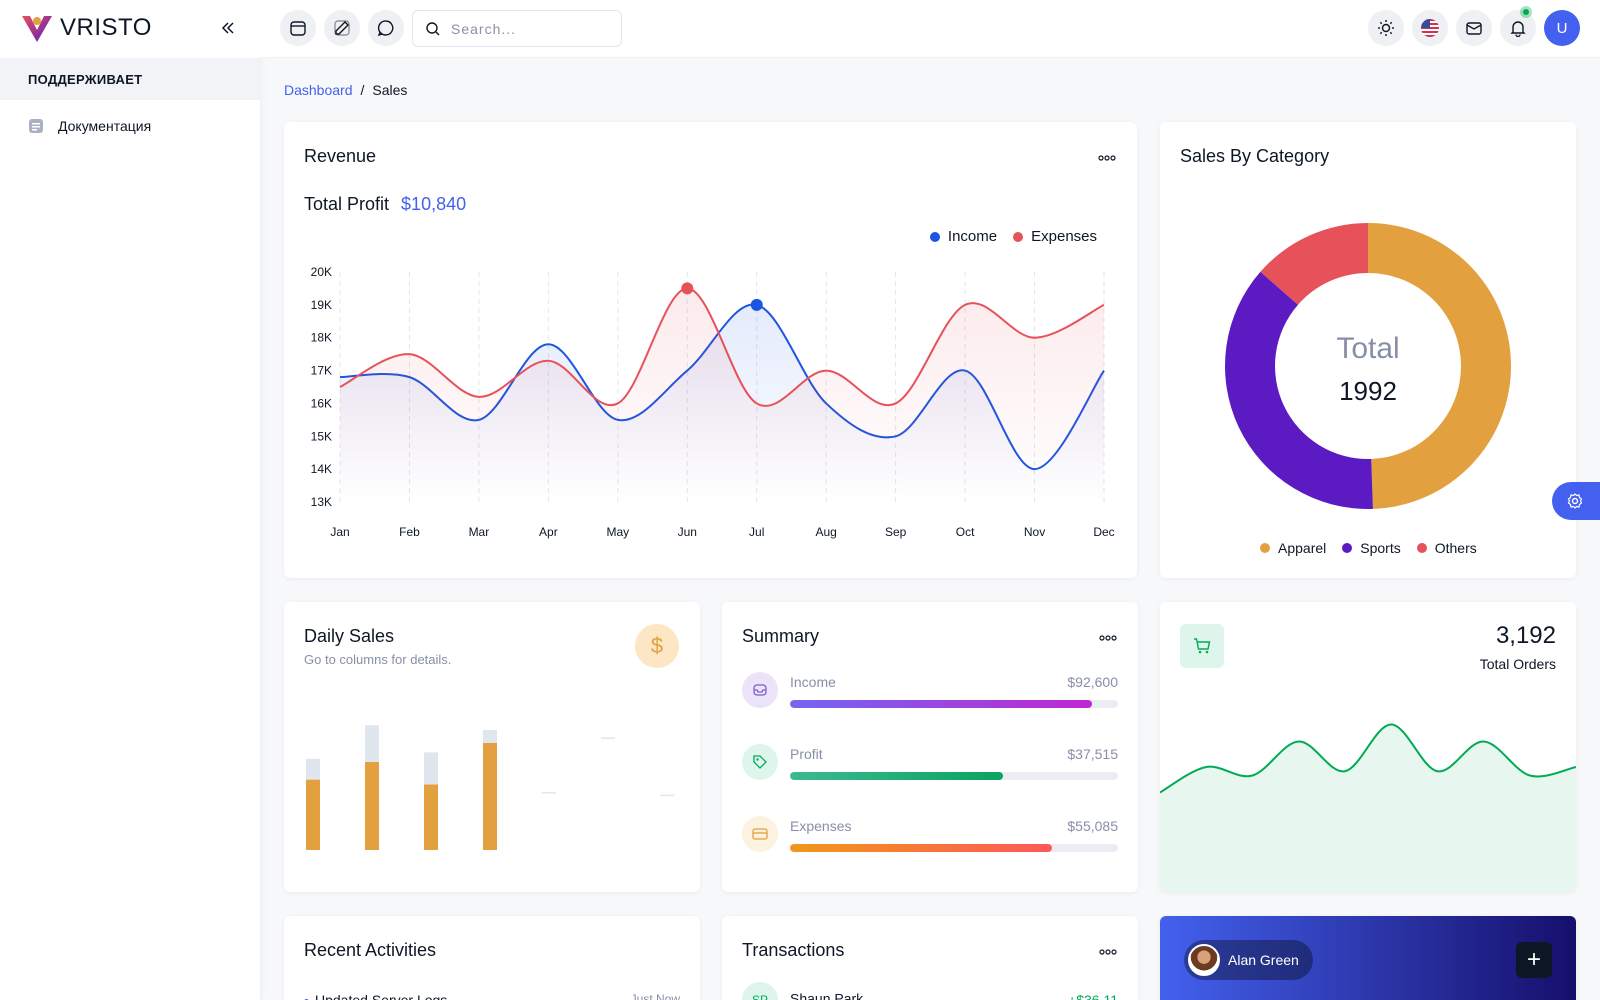 The height and width of the screenshot is (1000, 1600). What do you see at coordinates (930, 747) in the screenshot?
I see `summary-panel: Summary Income $92,600 Profit $37,515 Ex` at bounding box center [930, 747].